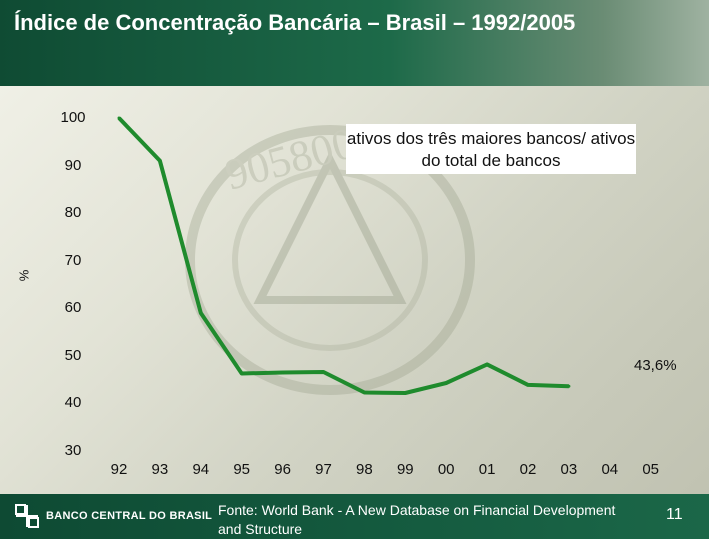 Image resolution: width=709 pixels, height=539 pixels. I want to click on y-tick-label: 70, so click(73, 260).